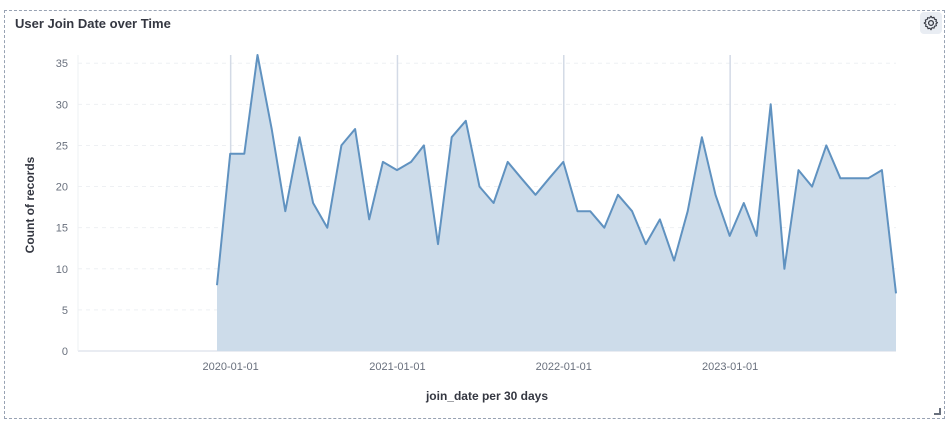 This screenshot has height=425, width=951. What do you see at coordinates (397, 367) in the screenshot?
I see `x-tick-label: 2021-01-01` at bounding box center [397, 367].